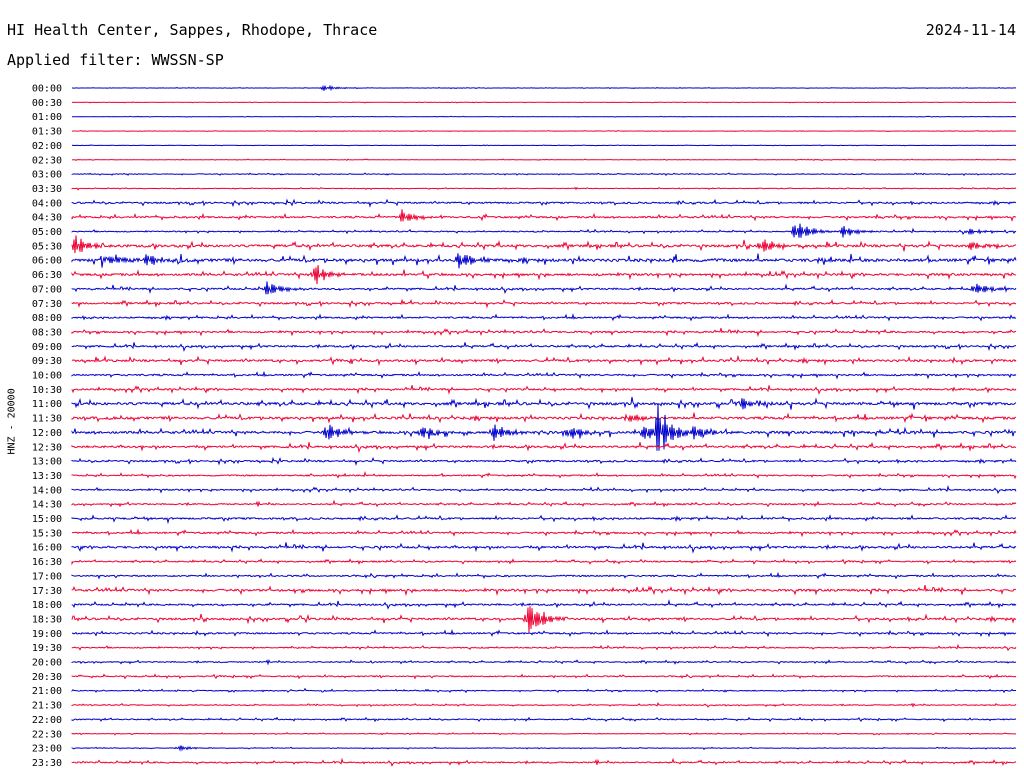  Describe the element at coordinates (47, 347) in the screenshot. I see `time-tick-label: 09:00` at that location.